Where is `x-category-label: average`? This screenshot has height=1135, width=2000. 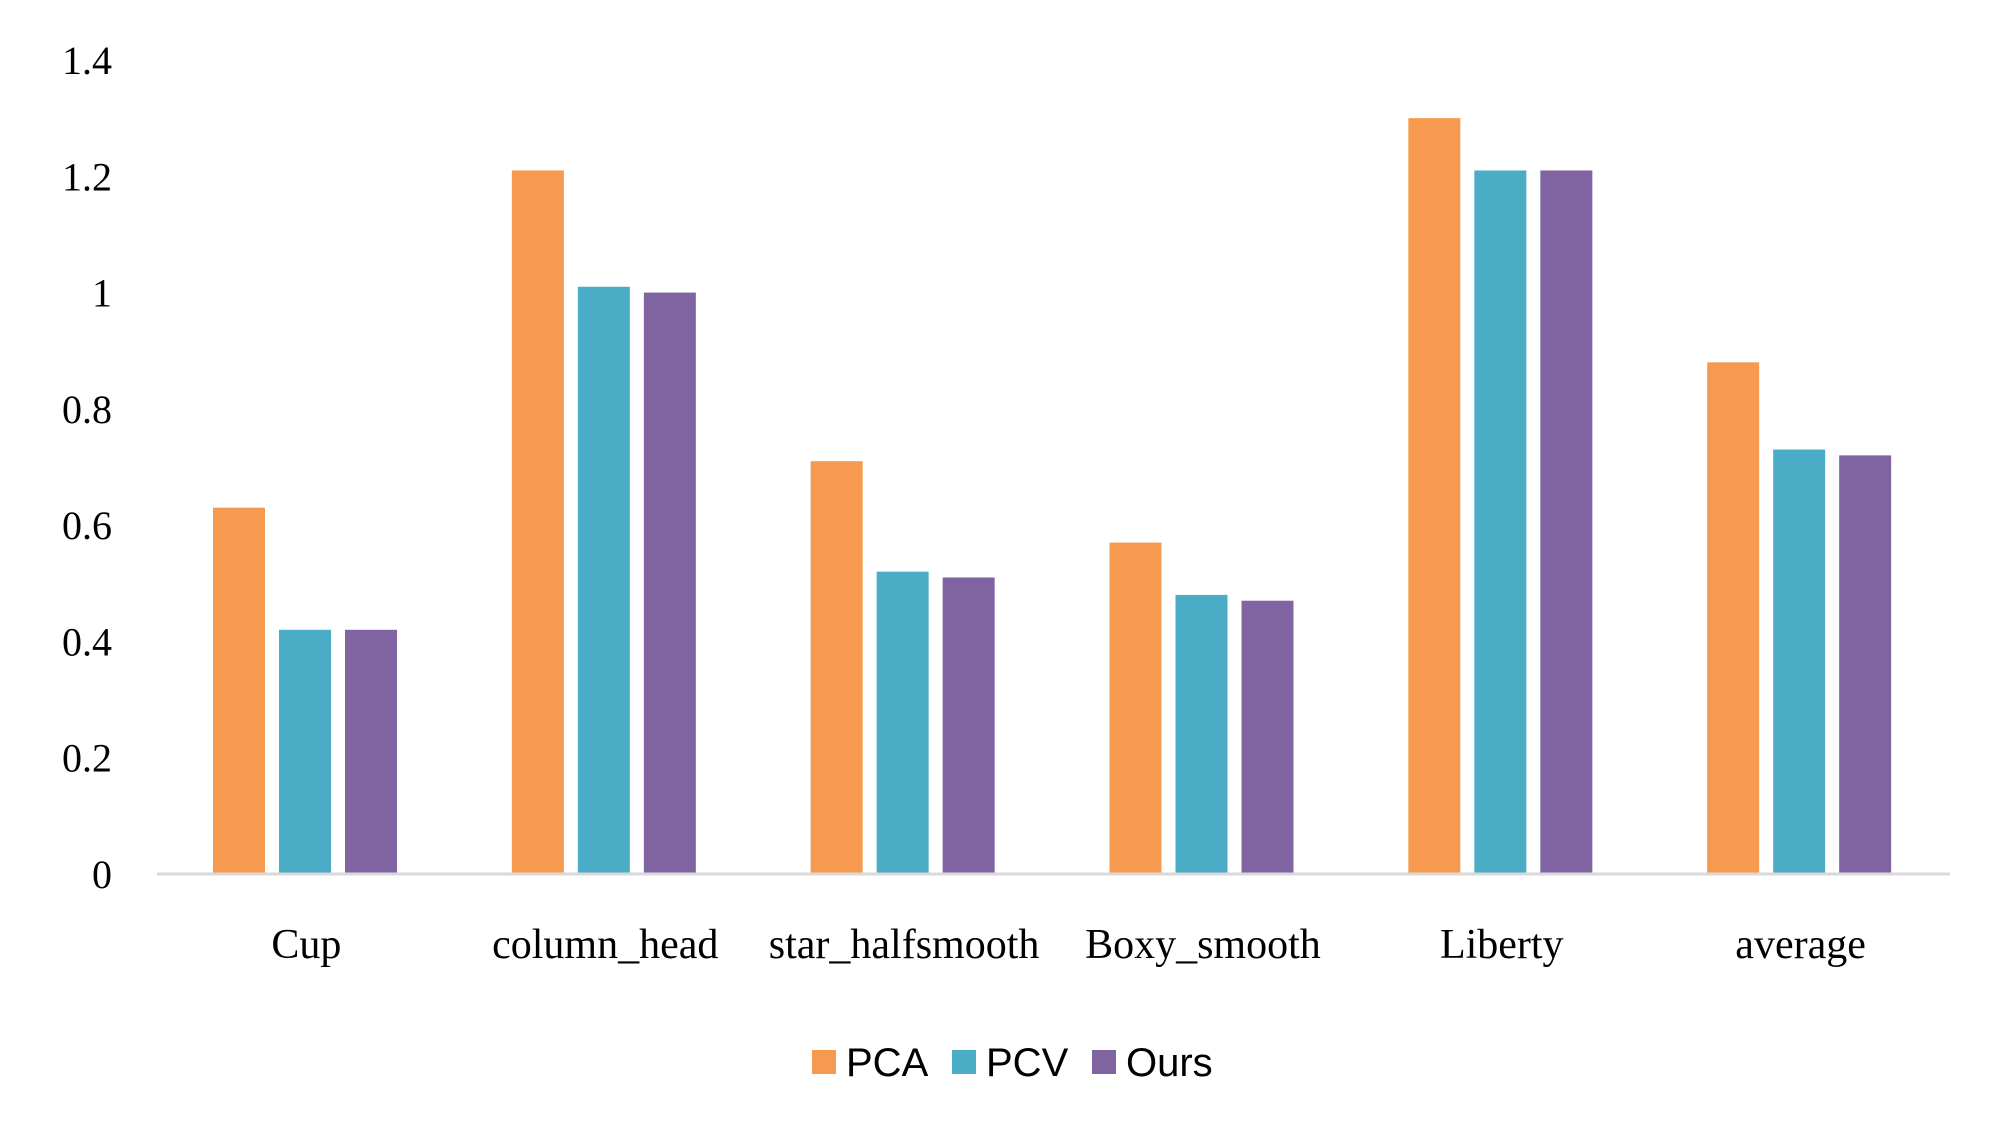 x-category-label: average is located at coordinates (1800, 945).